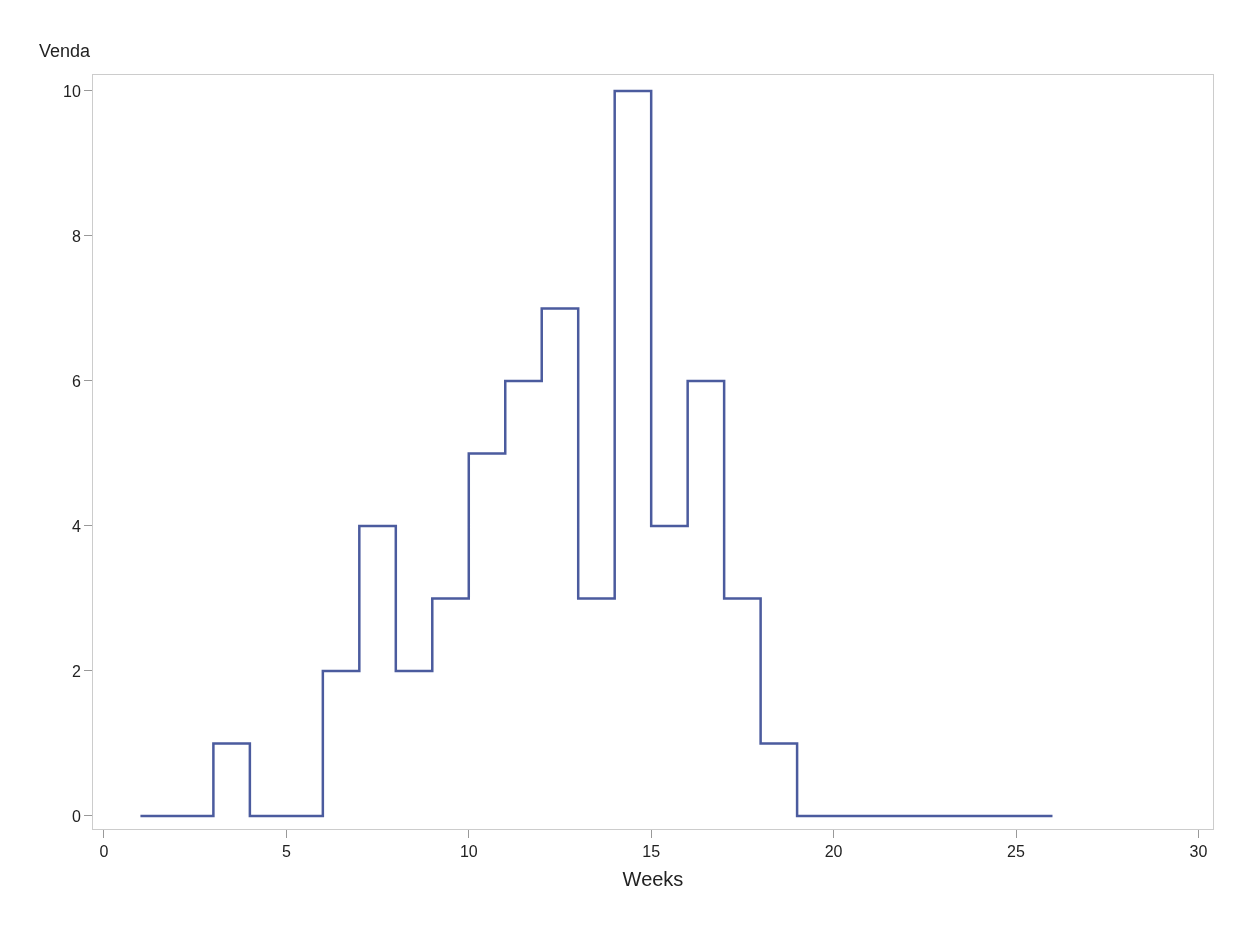 This screenshot has width=1247, height=937. Describe the element at coordinates (833, 852) in the screenshot. I see `x-tick-label: 20` at that location.